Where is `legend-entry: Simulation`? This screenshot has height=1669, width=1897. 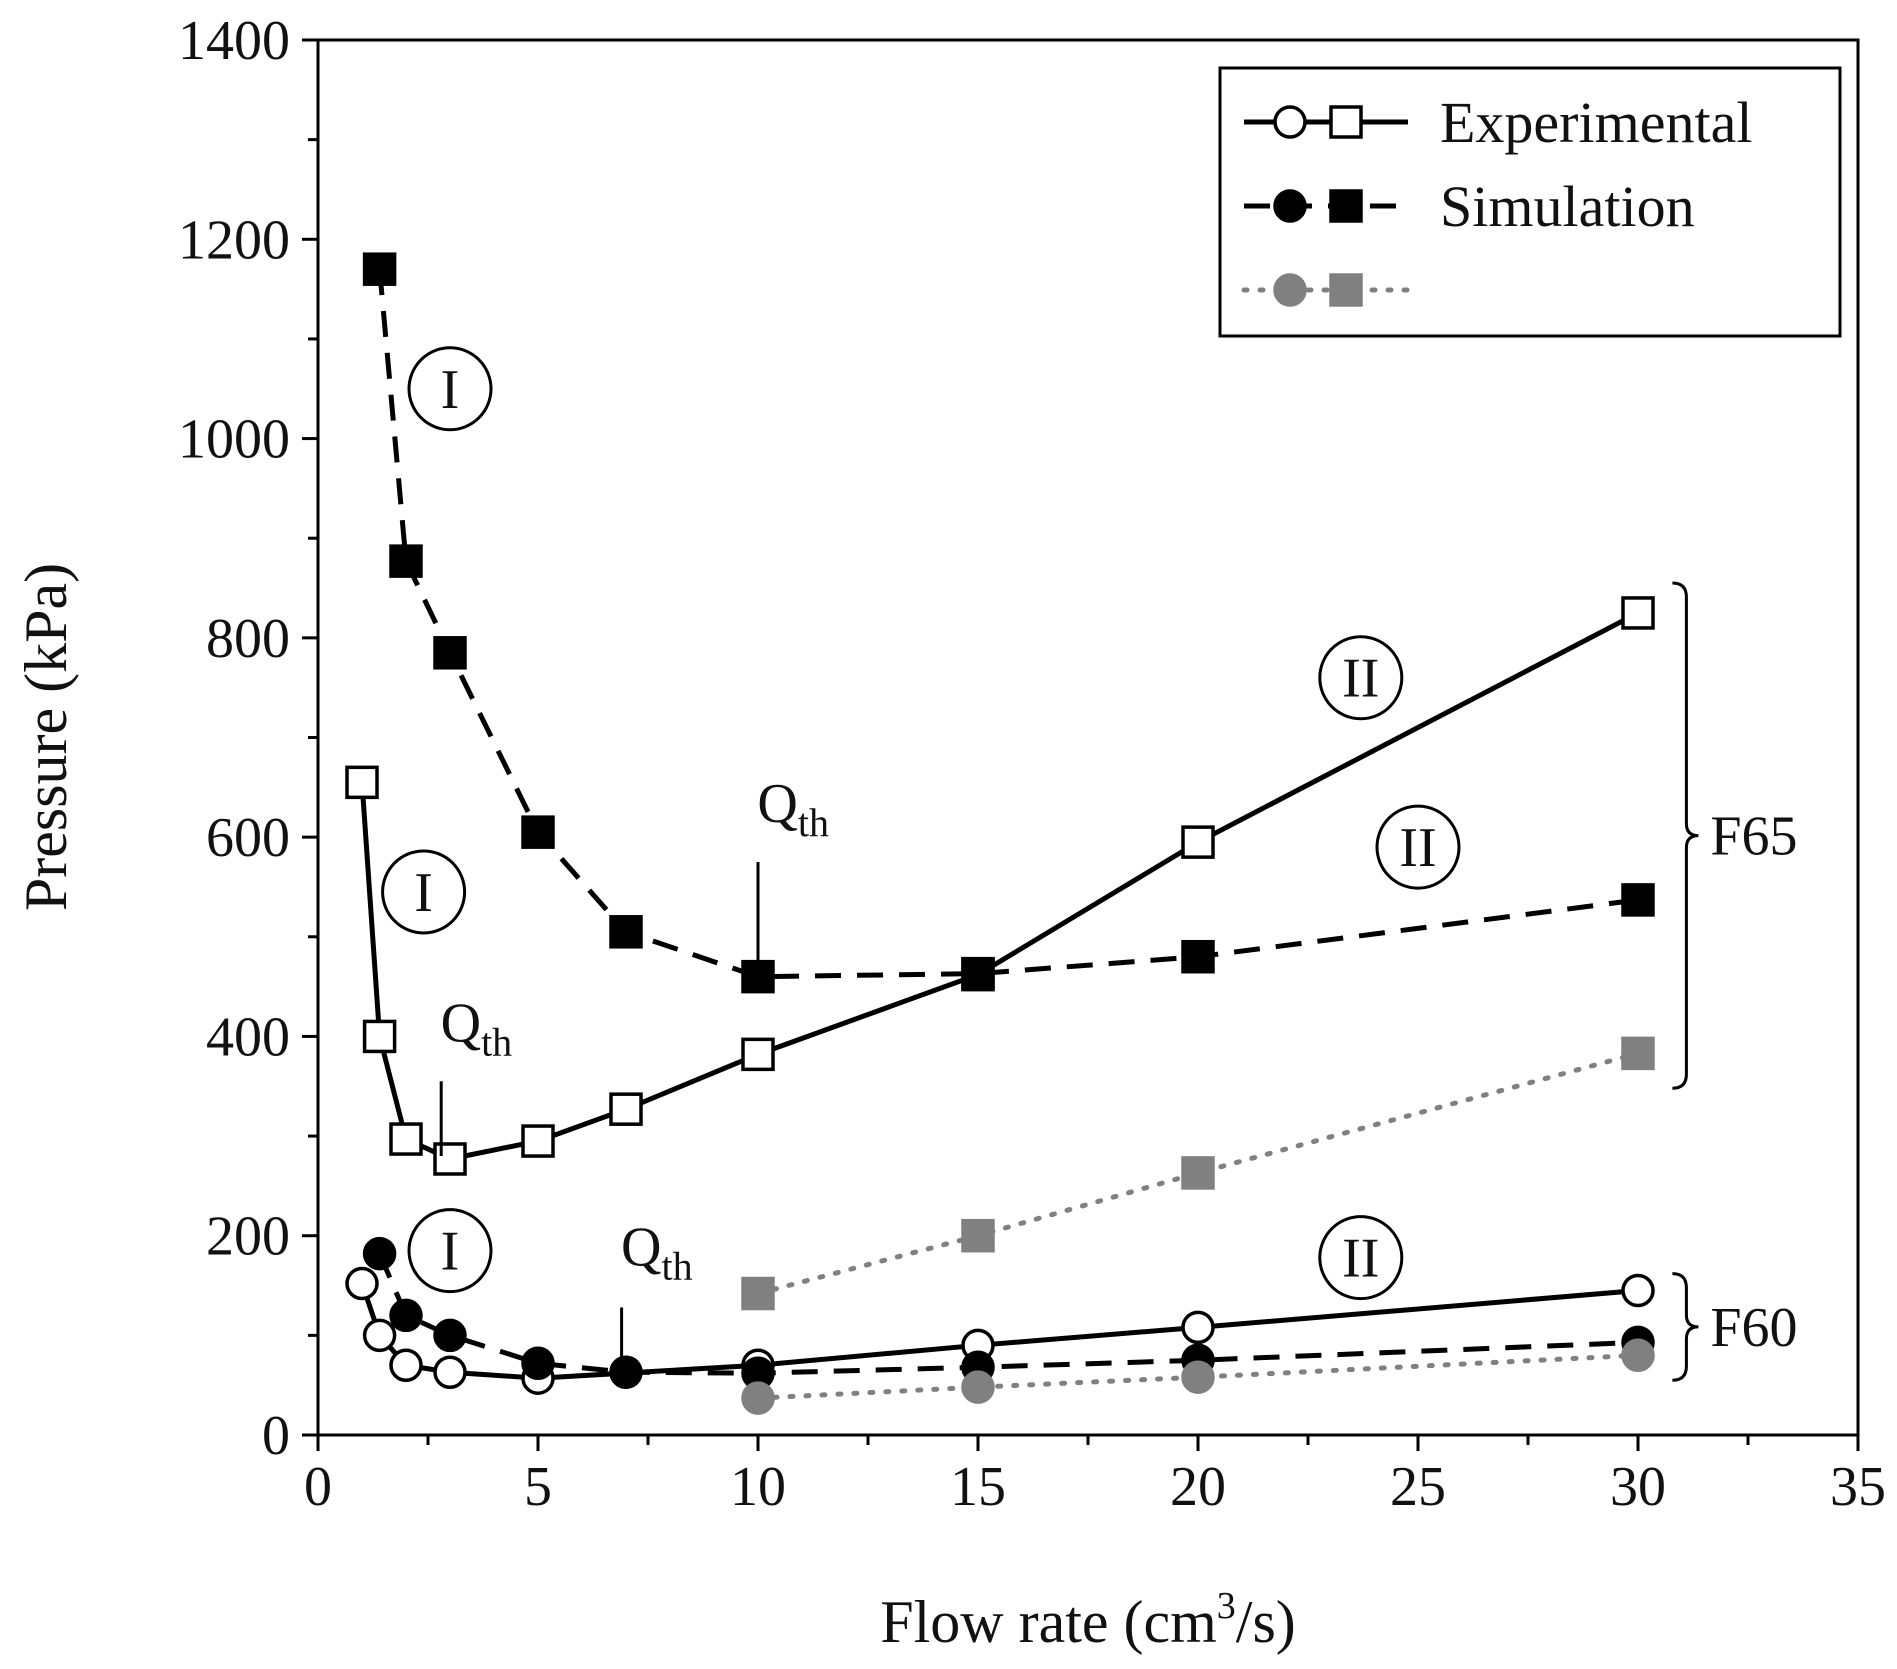
legend-entry: Simulation is located at coordinates (1469, 206).